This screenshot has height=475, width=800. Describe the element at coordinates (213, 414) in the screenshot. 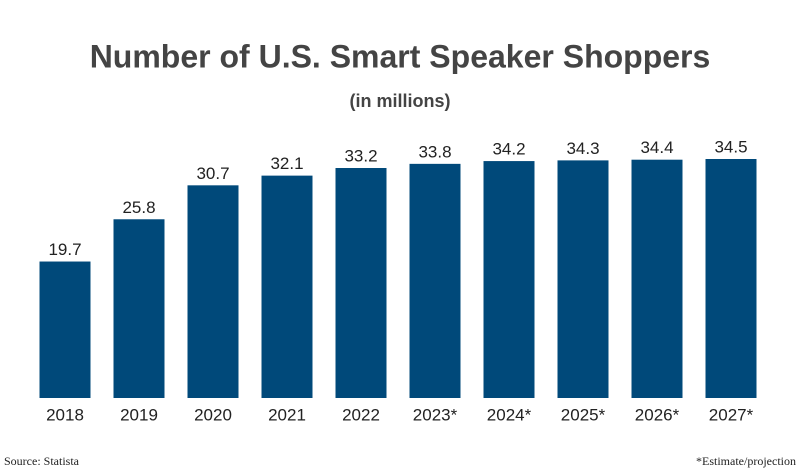

I see `x-tick-label: 2020` at that location.